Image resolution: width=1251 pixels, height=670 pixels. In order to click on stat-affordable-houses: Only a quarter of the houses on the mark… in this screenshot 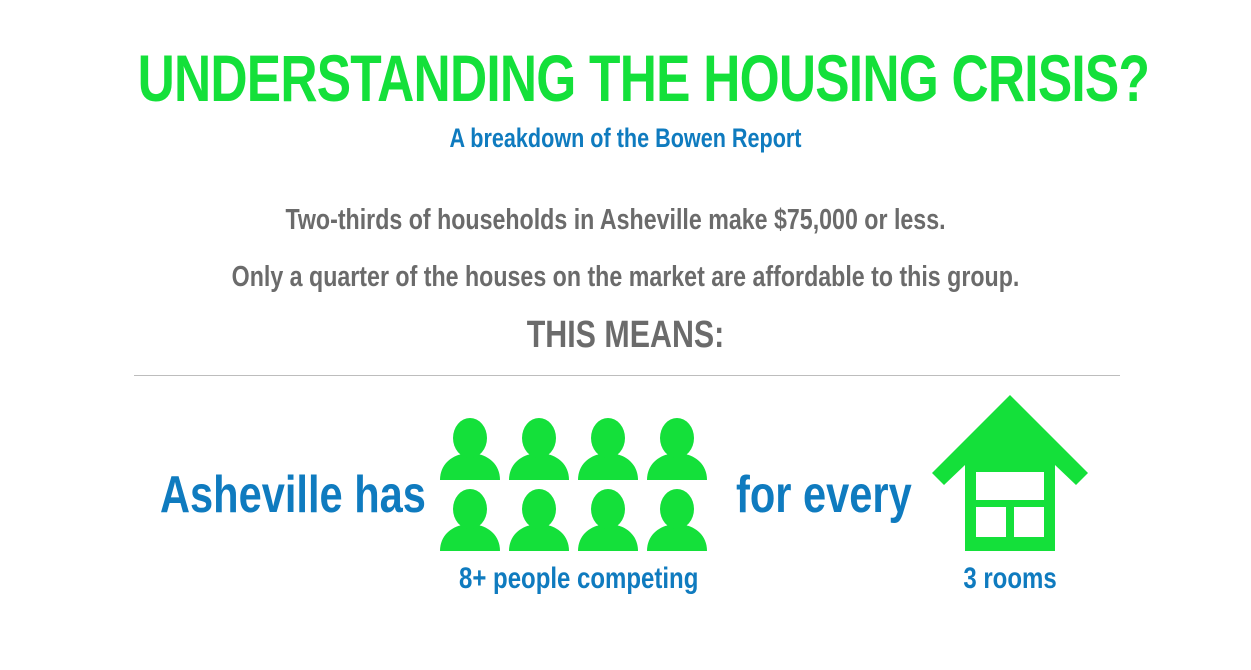, I will do `click(625, 277)`.